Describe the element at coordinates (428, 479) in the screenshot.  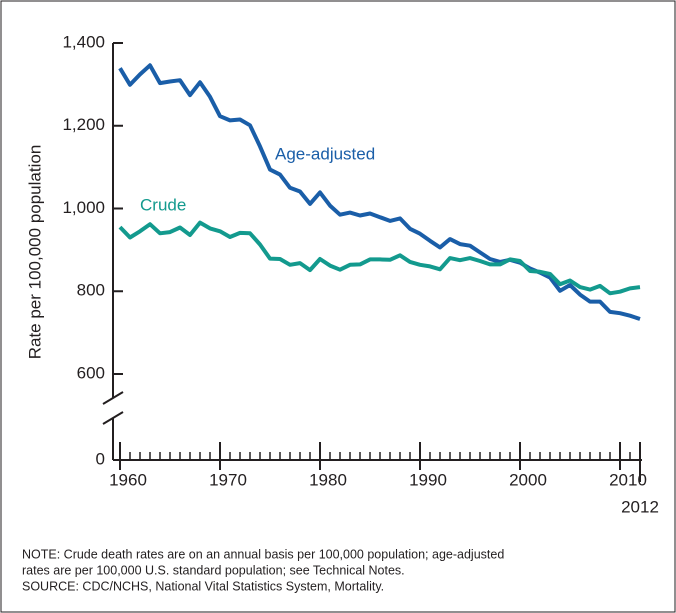
I see `x-tick-label: 1990` at that location.